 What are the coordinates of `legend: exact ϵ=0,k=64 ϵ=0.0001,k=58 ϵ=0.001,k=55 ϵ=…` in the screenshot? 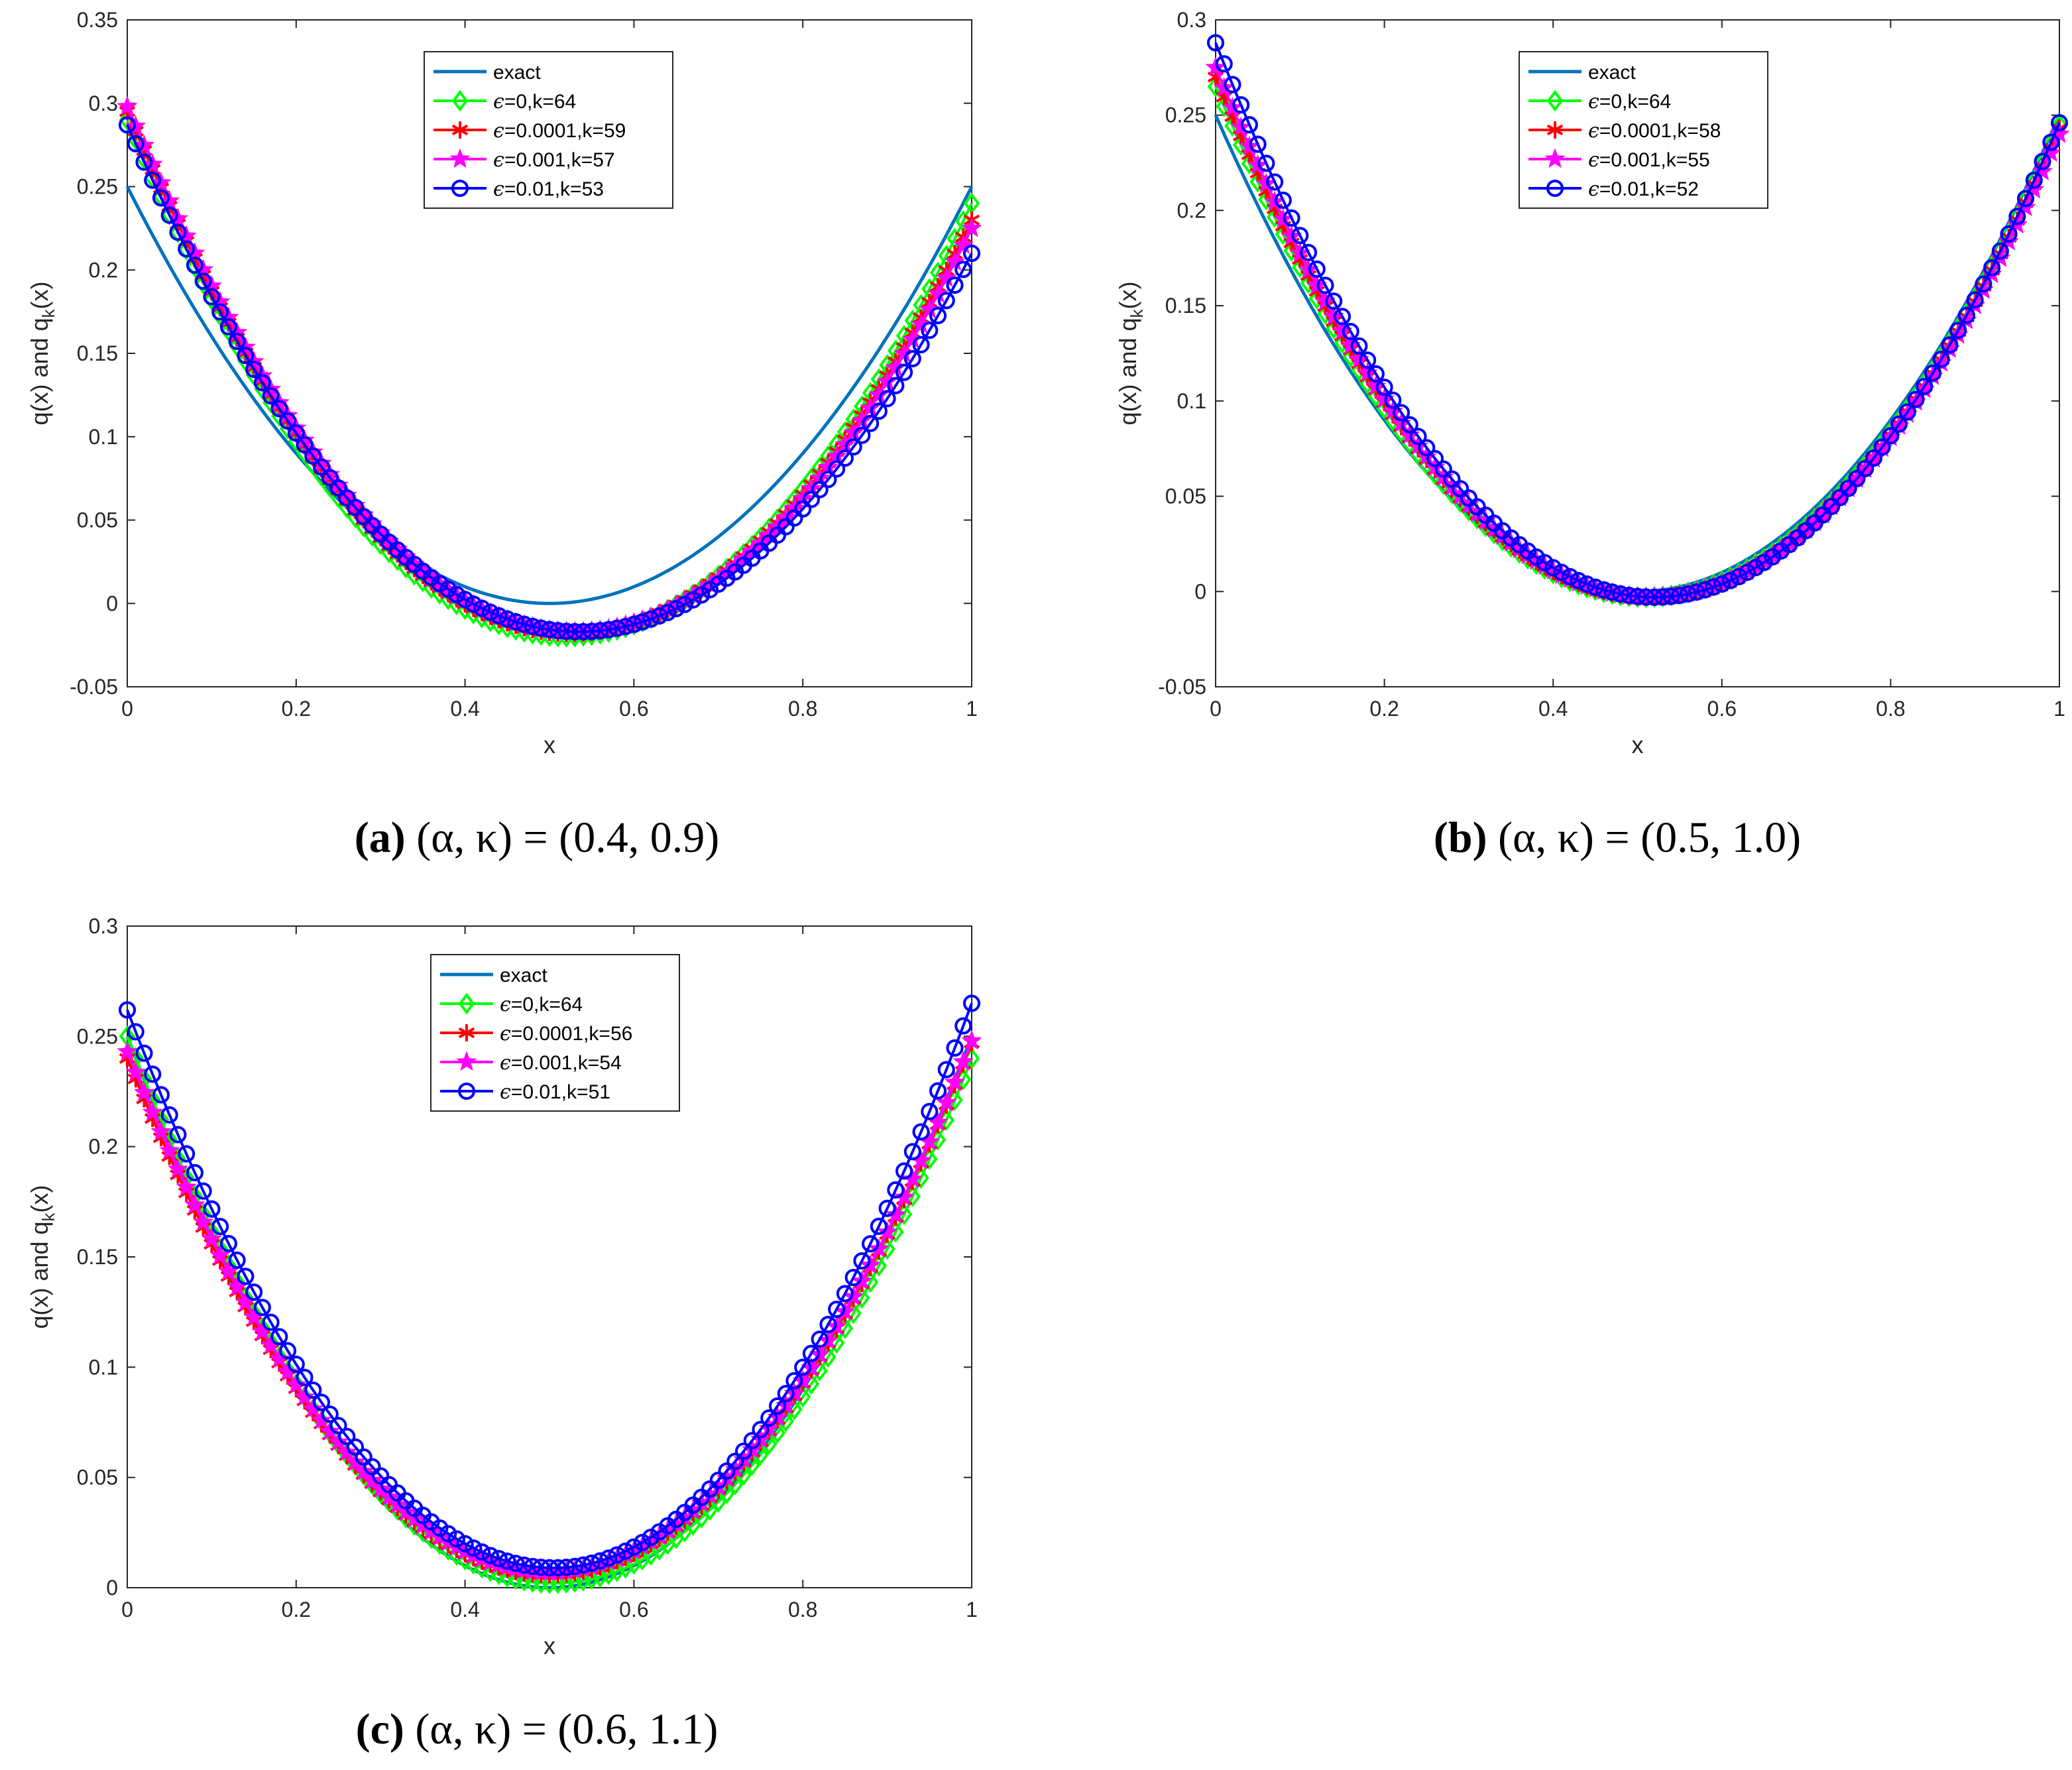 It's located at (1643, 130).